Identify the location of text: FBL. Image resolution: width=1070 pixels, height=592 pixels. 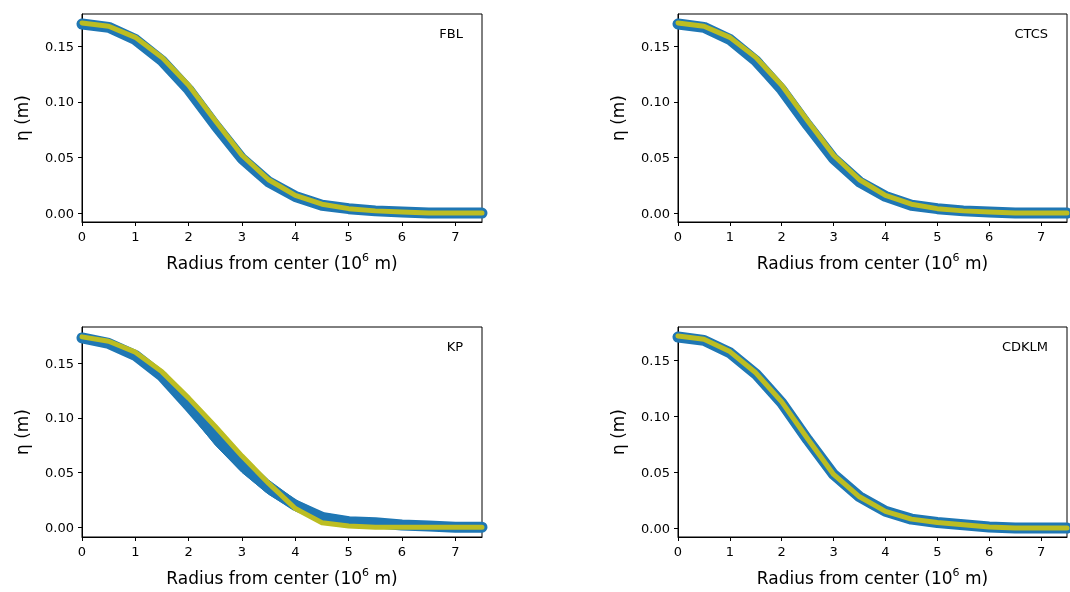
(451, 33).